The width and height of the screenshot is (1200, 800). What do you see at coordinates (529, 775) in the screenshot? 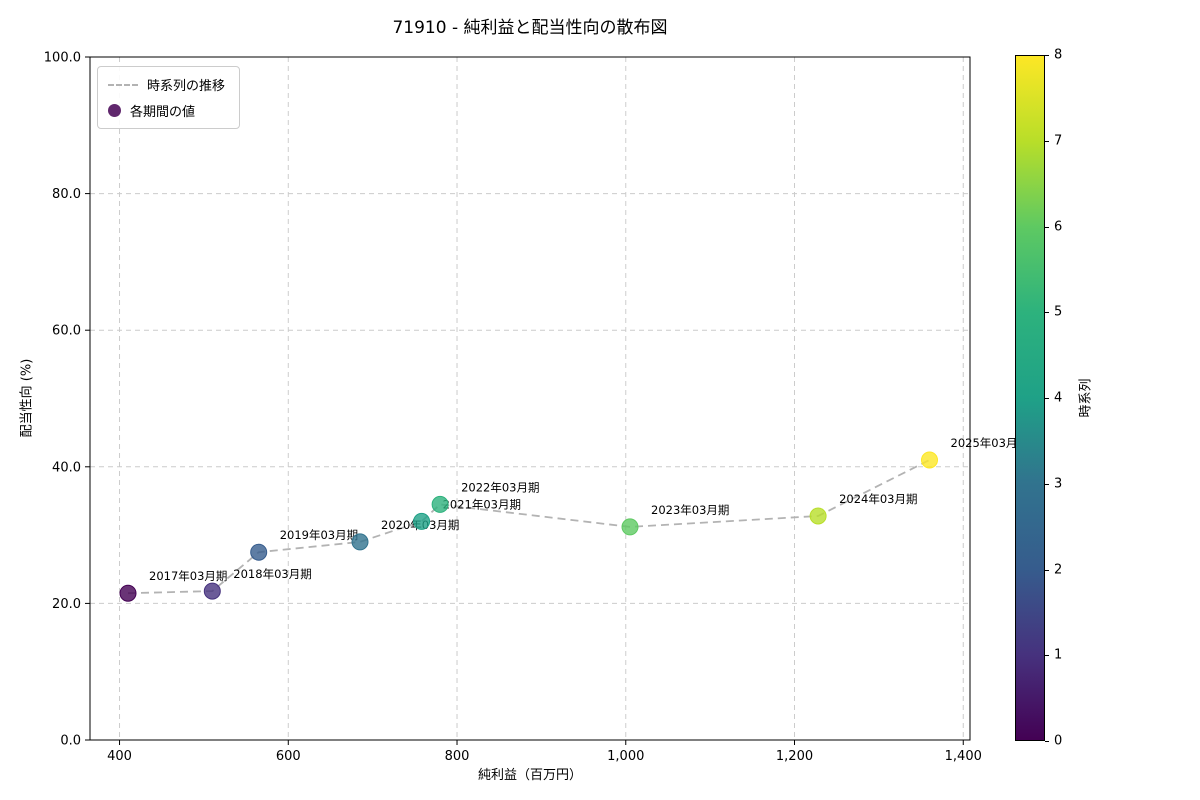
I see `x-axis-label: 純利益（百万円）` at bounding box center [529, 775].